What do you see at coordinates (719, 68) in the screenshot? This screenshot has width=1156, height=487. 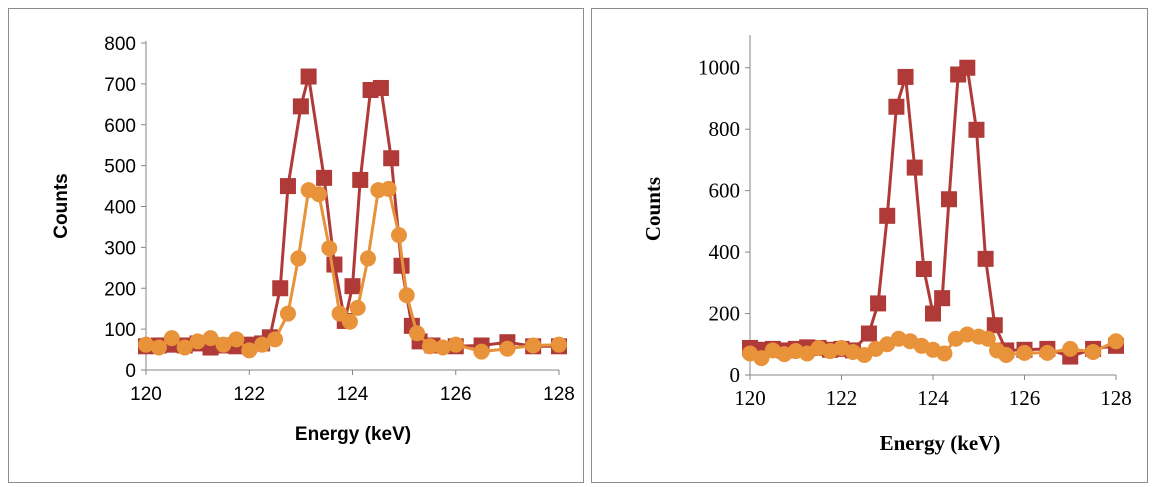 I see `y-tick-label: 1000` at bounding box center [719, 68].